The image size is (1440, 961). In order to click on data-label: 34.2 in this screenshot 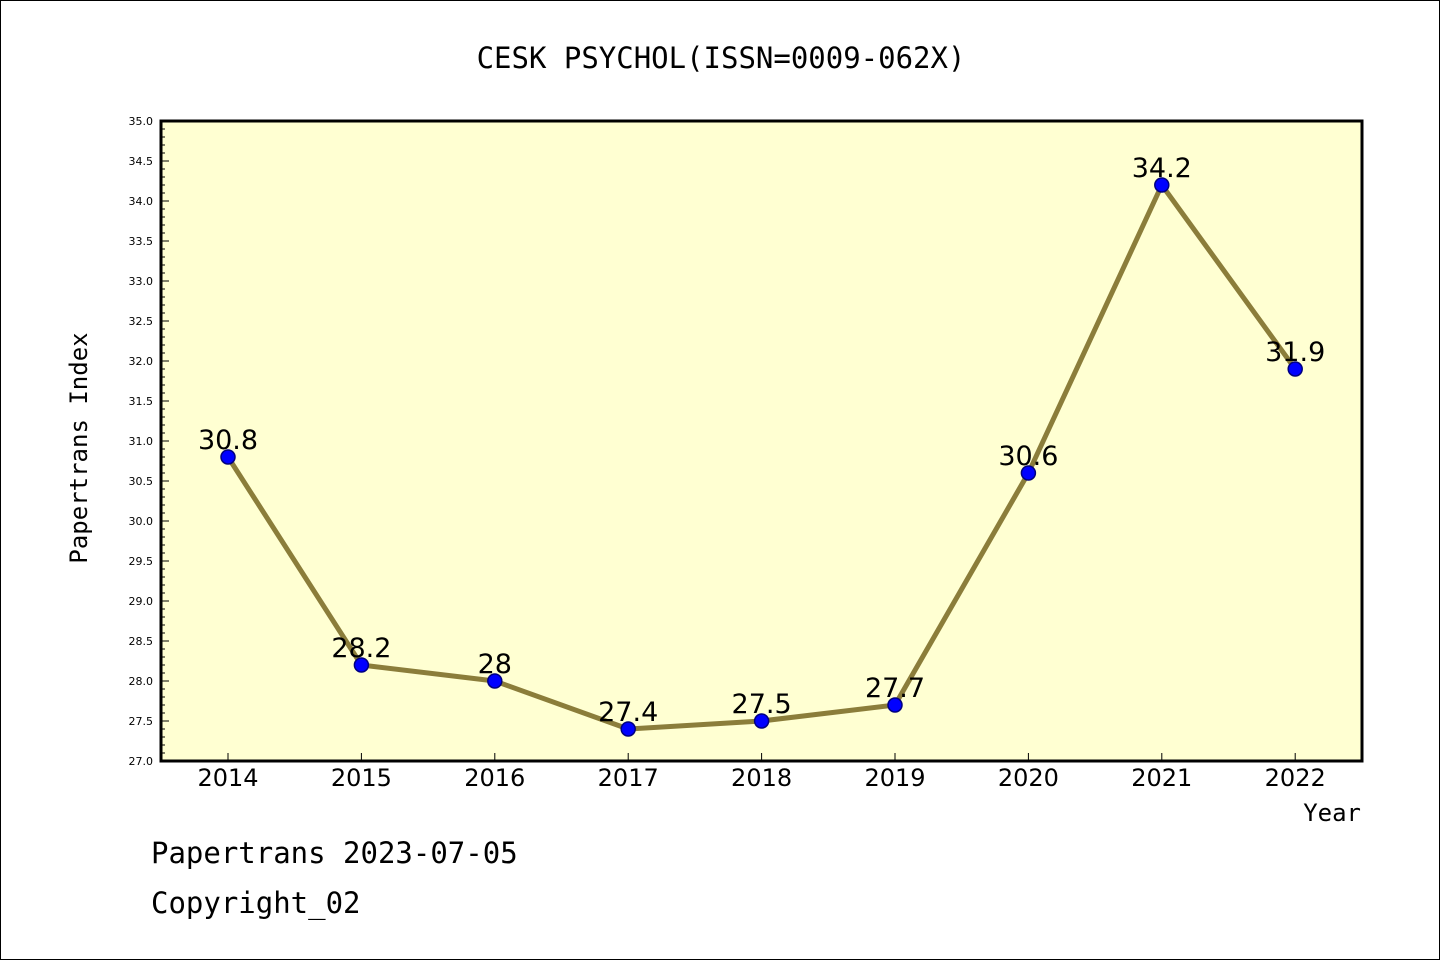, I will do `click(1162, 168)`.